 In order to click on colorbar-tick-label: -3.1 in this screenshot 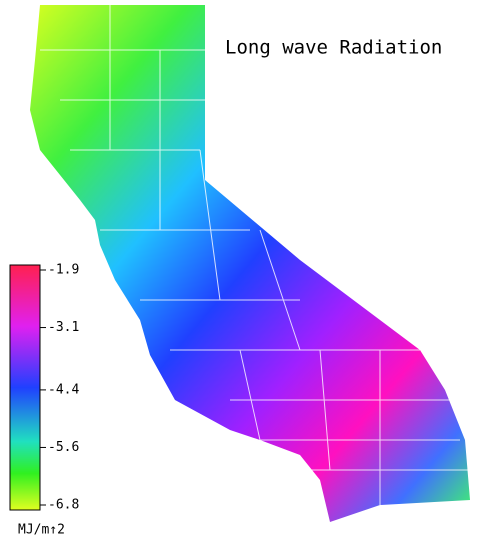, I will do `click(63, 327)`.